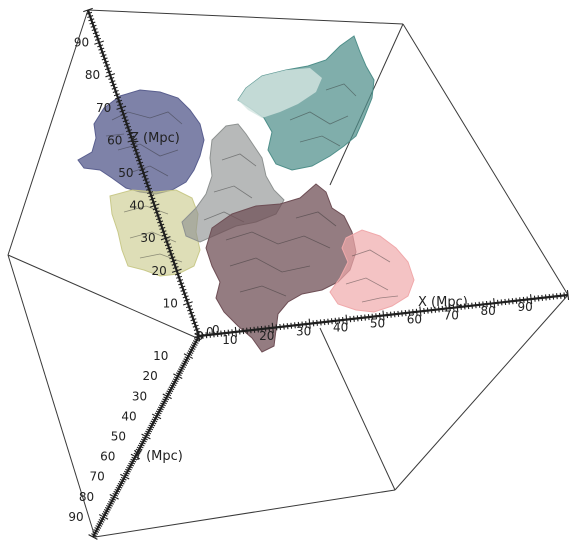  What do you see at coordinates (323, 115) in the screenshot?
I see `structure-teal-detail` at bounding box center [323, 115].